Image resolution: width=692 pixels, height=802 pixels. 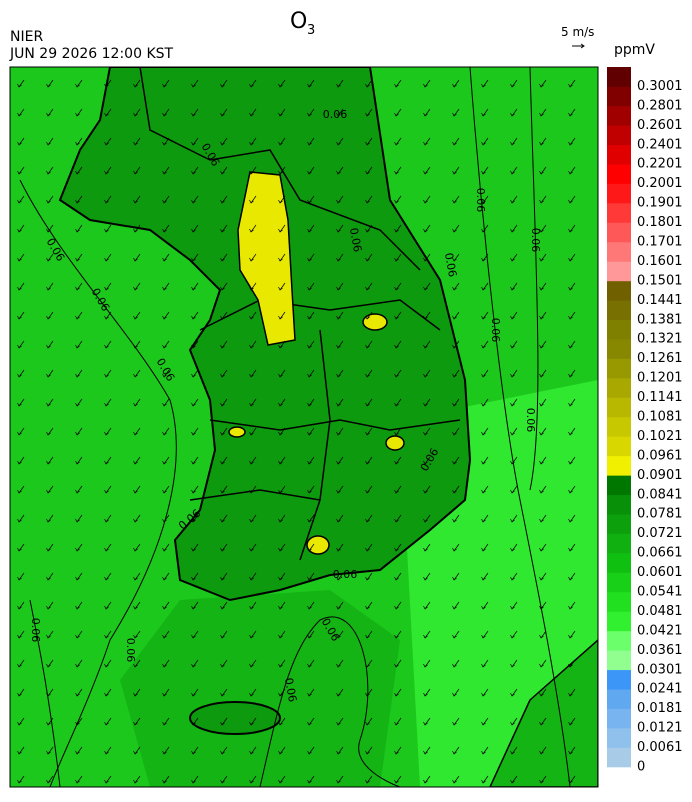 I want to click on agency: NIER, so click(x=26, y=37).